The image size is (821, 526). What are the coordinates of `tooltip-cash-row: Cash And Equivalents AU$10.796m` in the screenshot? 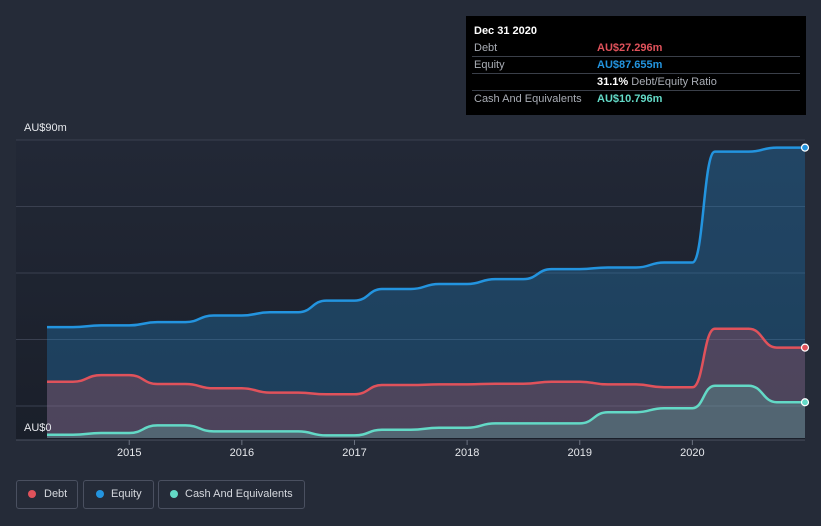 It's located at (637, 99).